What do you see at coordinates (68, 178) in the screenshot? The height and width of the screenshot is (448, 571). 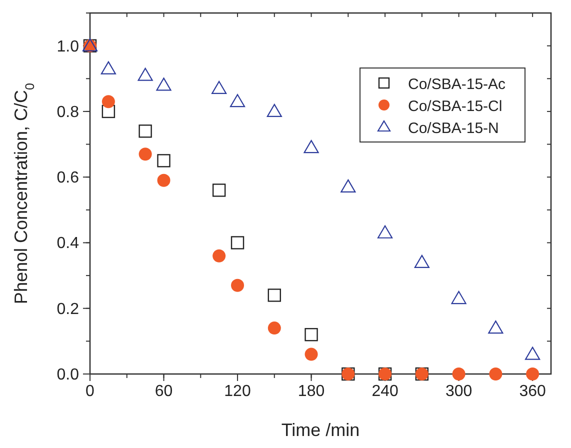 I see `y-tick-label: 0.6` at bounding box center [68, 178].